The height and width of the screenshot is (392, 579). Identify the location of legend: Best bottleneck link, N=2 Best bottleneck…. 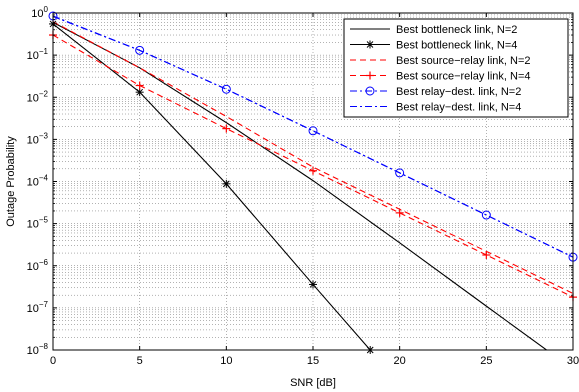
(456, 68).